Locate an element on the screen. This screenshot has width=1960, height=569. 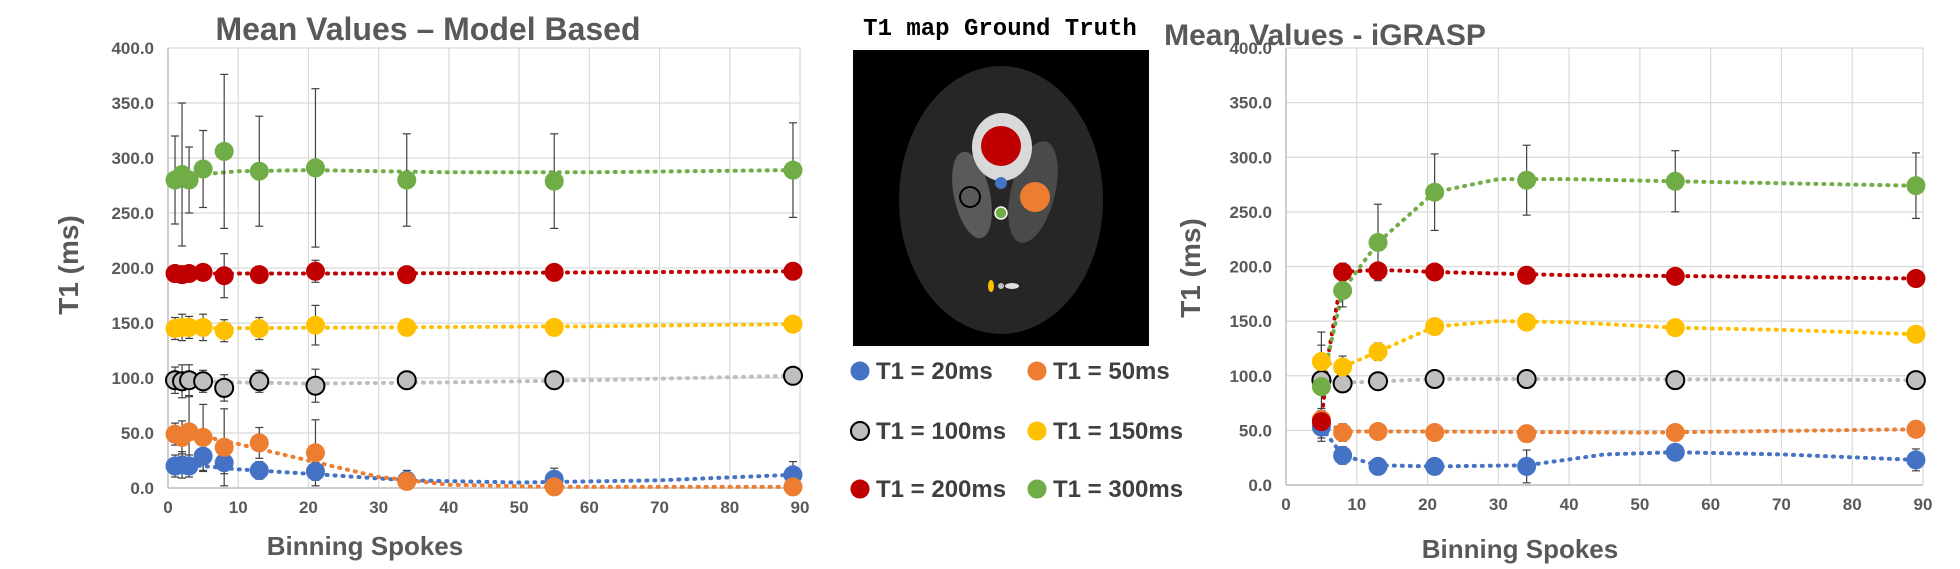
legend-label: T1 = 200ms is located at coordinates (941, 489).